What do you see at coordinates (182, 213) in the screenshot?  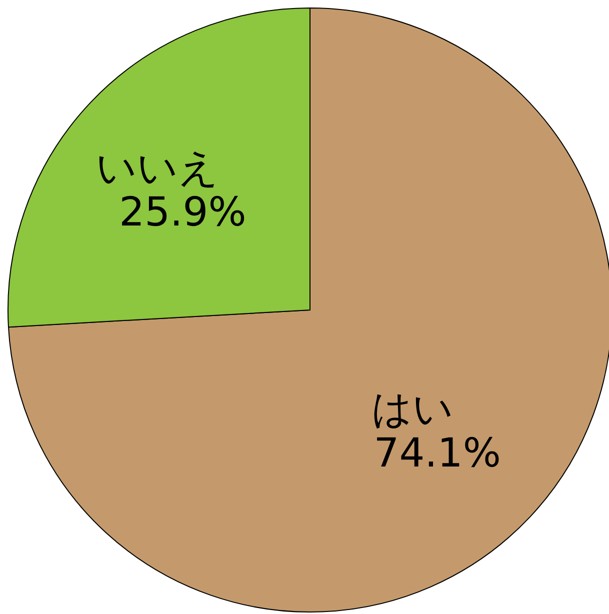 I see `data-label: 25.9%` at bounding box center [182, 213].